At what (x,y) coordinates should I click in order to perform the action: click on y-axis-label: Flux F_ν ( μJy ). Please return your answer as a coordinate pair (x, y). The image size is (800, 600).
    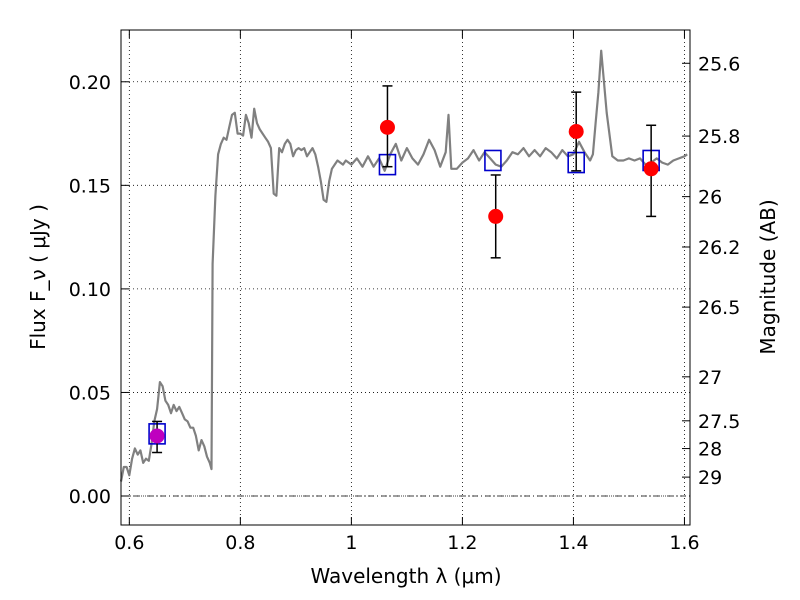
    Looking at the image, I should click on (38, 277).